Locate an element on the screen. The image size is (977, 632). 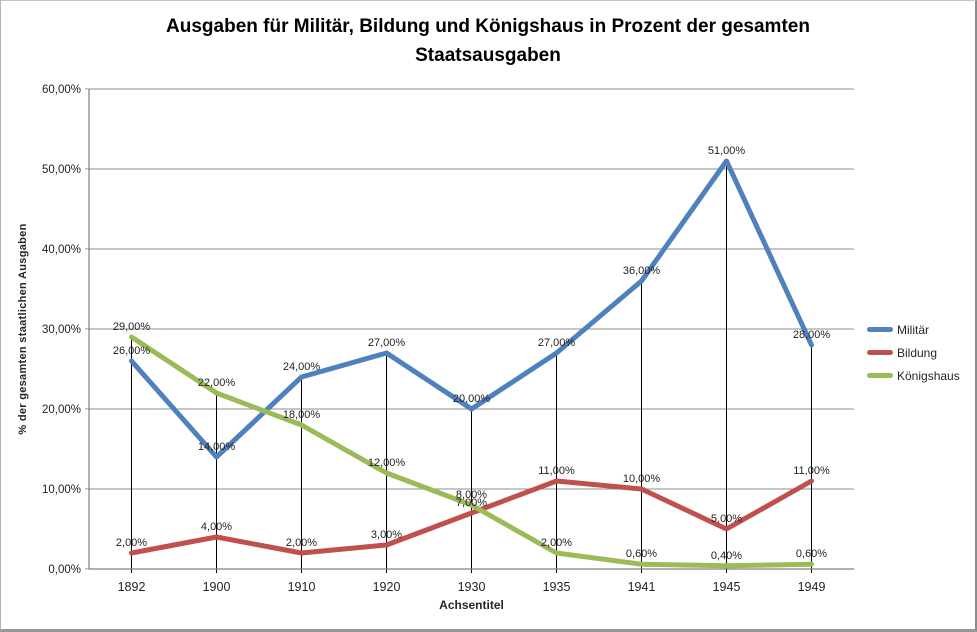
legend: Militär Bildung Königshaus is located at coordinates (921, 352).